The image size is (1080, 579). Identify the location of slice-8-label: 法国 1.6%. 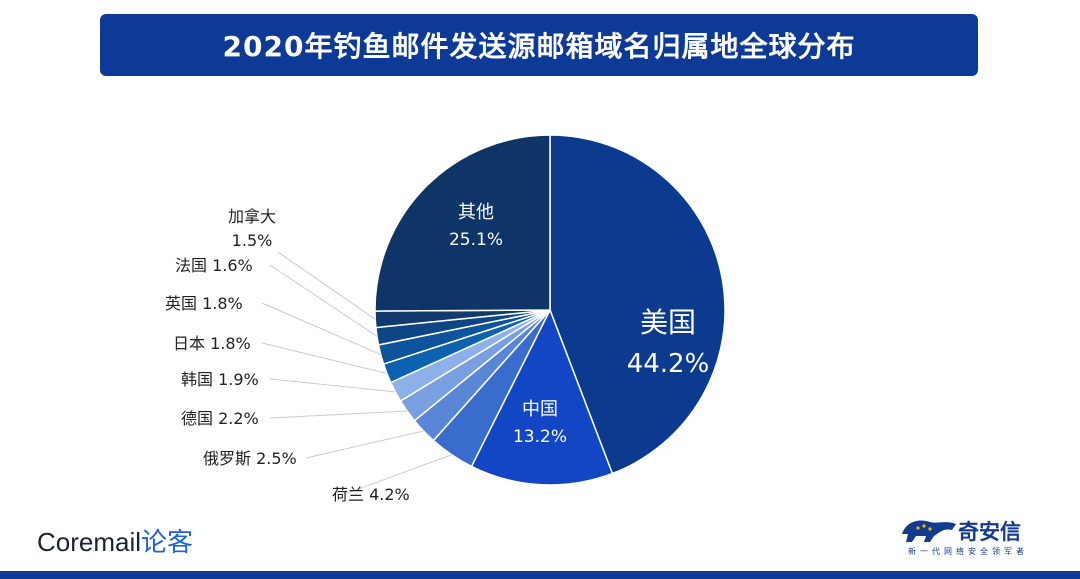
(214, 265).